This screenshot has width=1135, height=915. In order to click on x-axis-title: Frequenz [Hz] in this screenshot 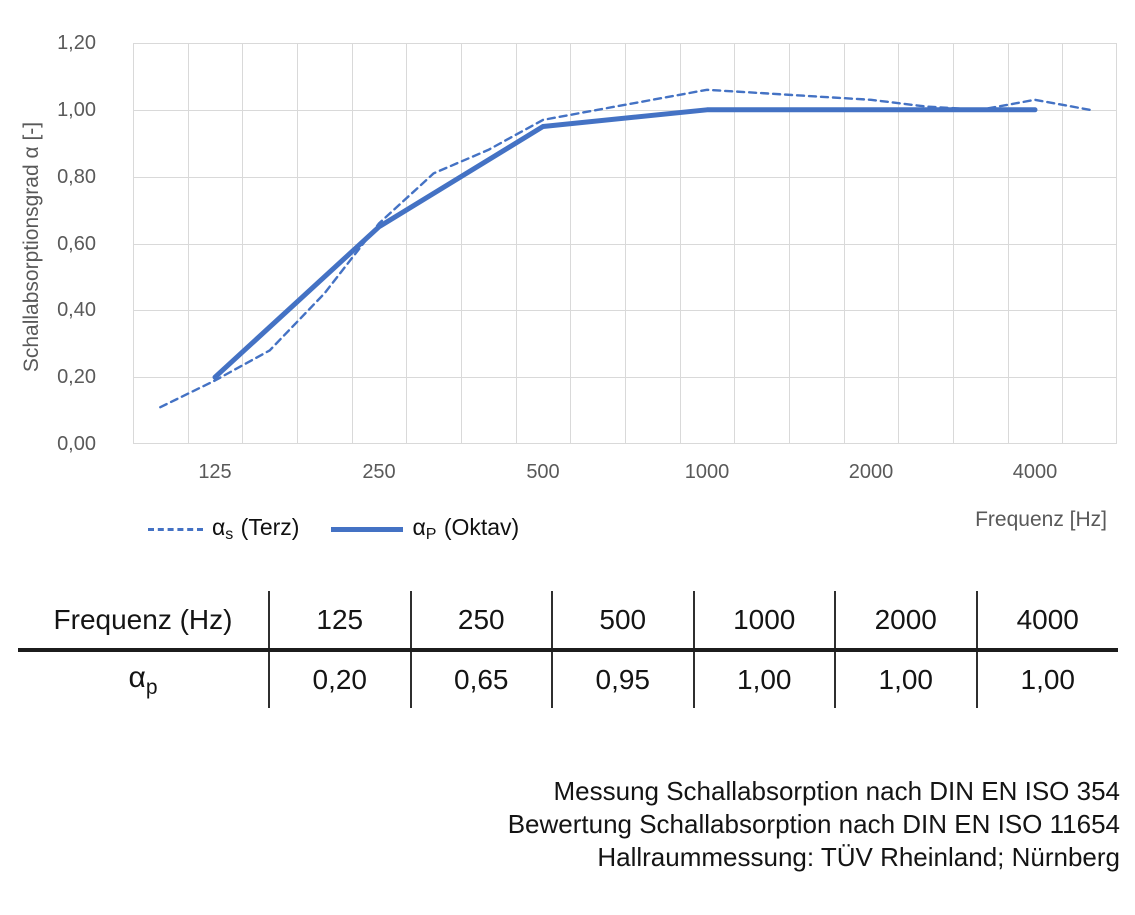, I will do `click(1041, 519)`.